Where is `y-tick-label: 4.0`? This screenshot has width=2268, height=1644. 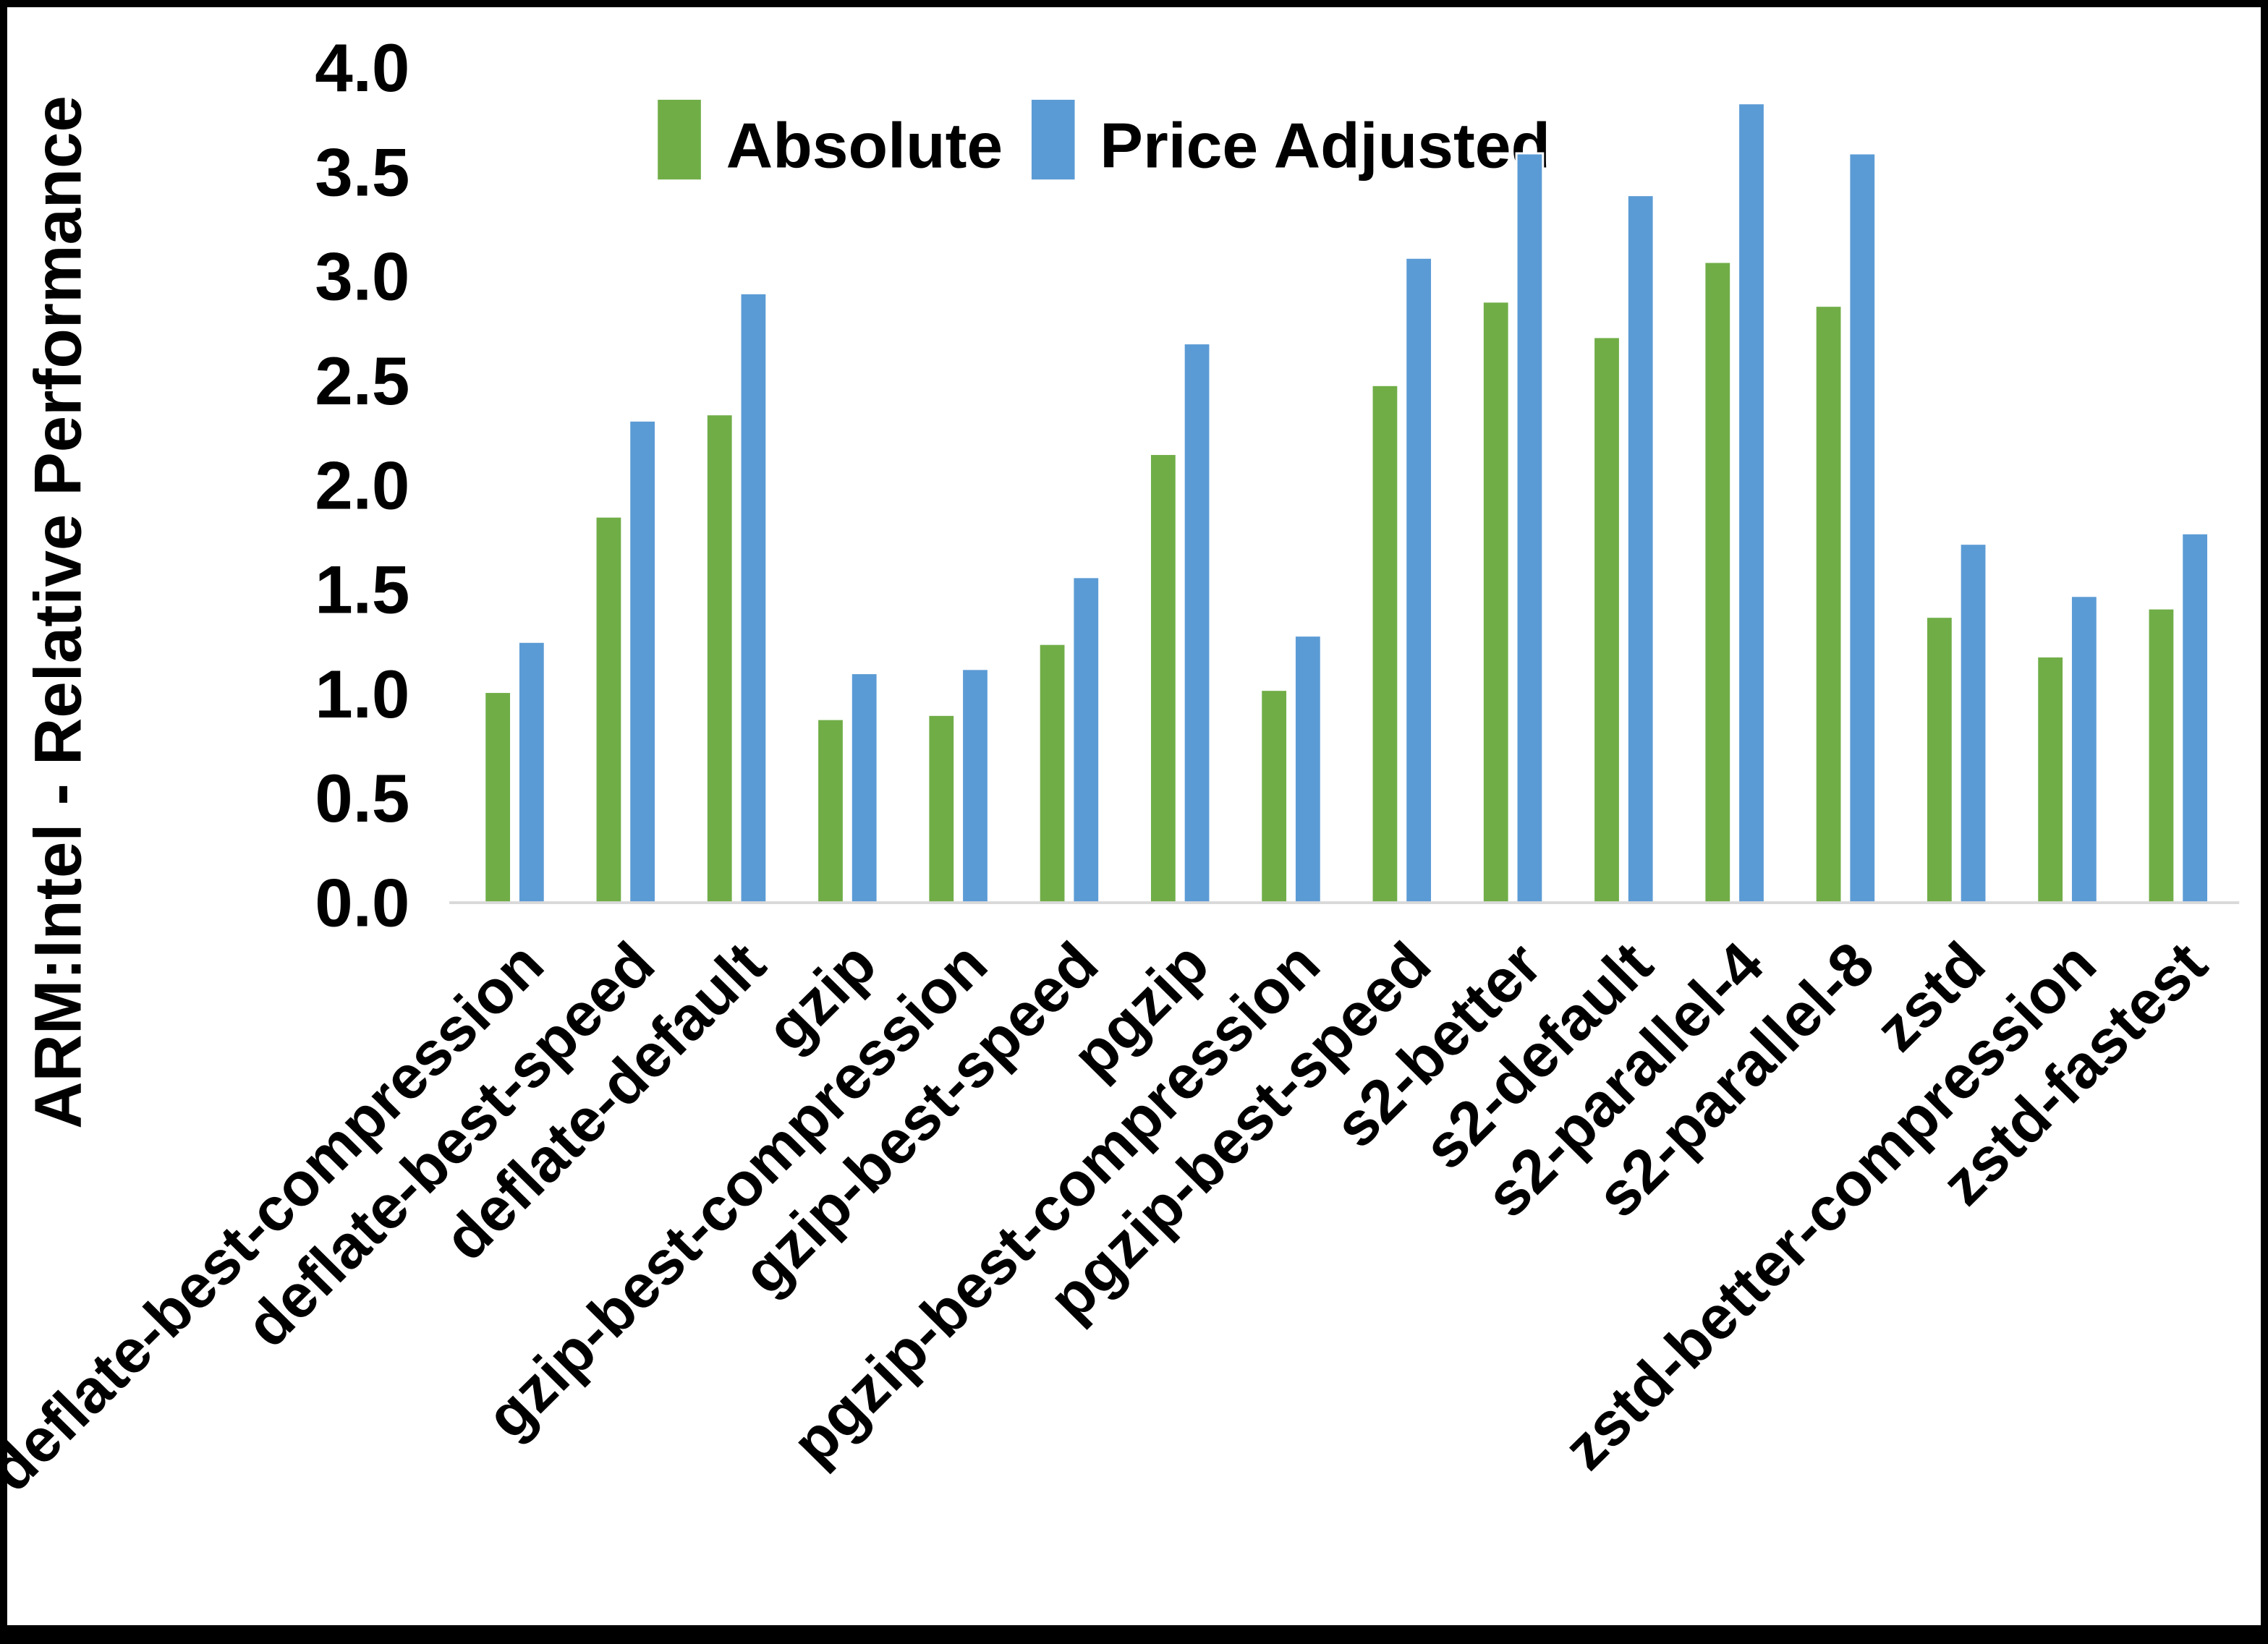 y-tick-label: 4.0 is located at coordinates (362, 68).